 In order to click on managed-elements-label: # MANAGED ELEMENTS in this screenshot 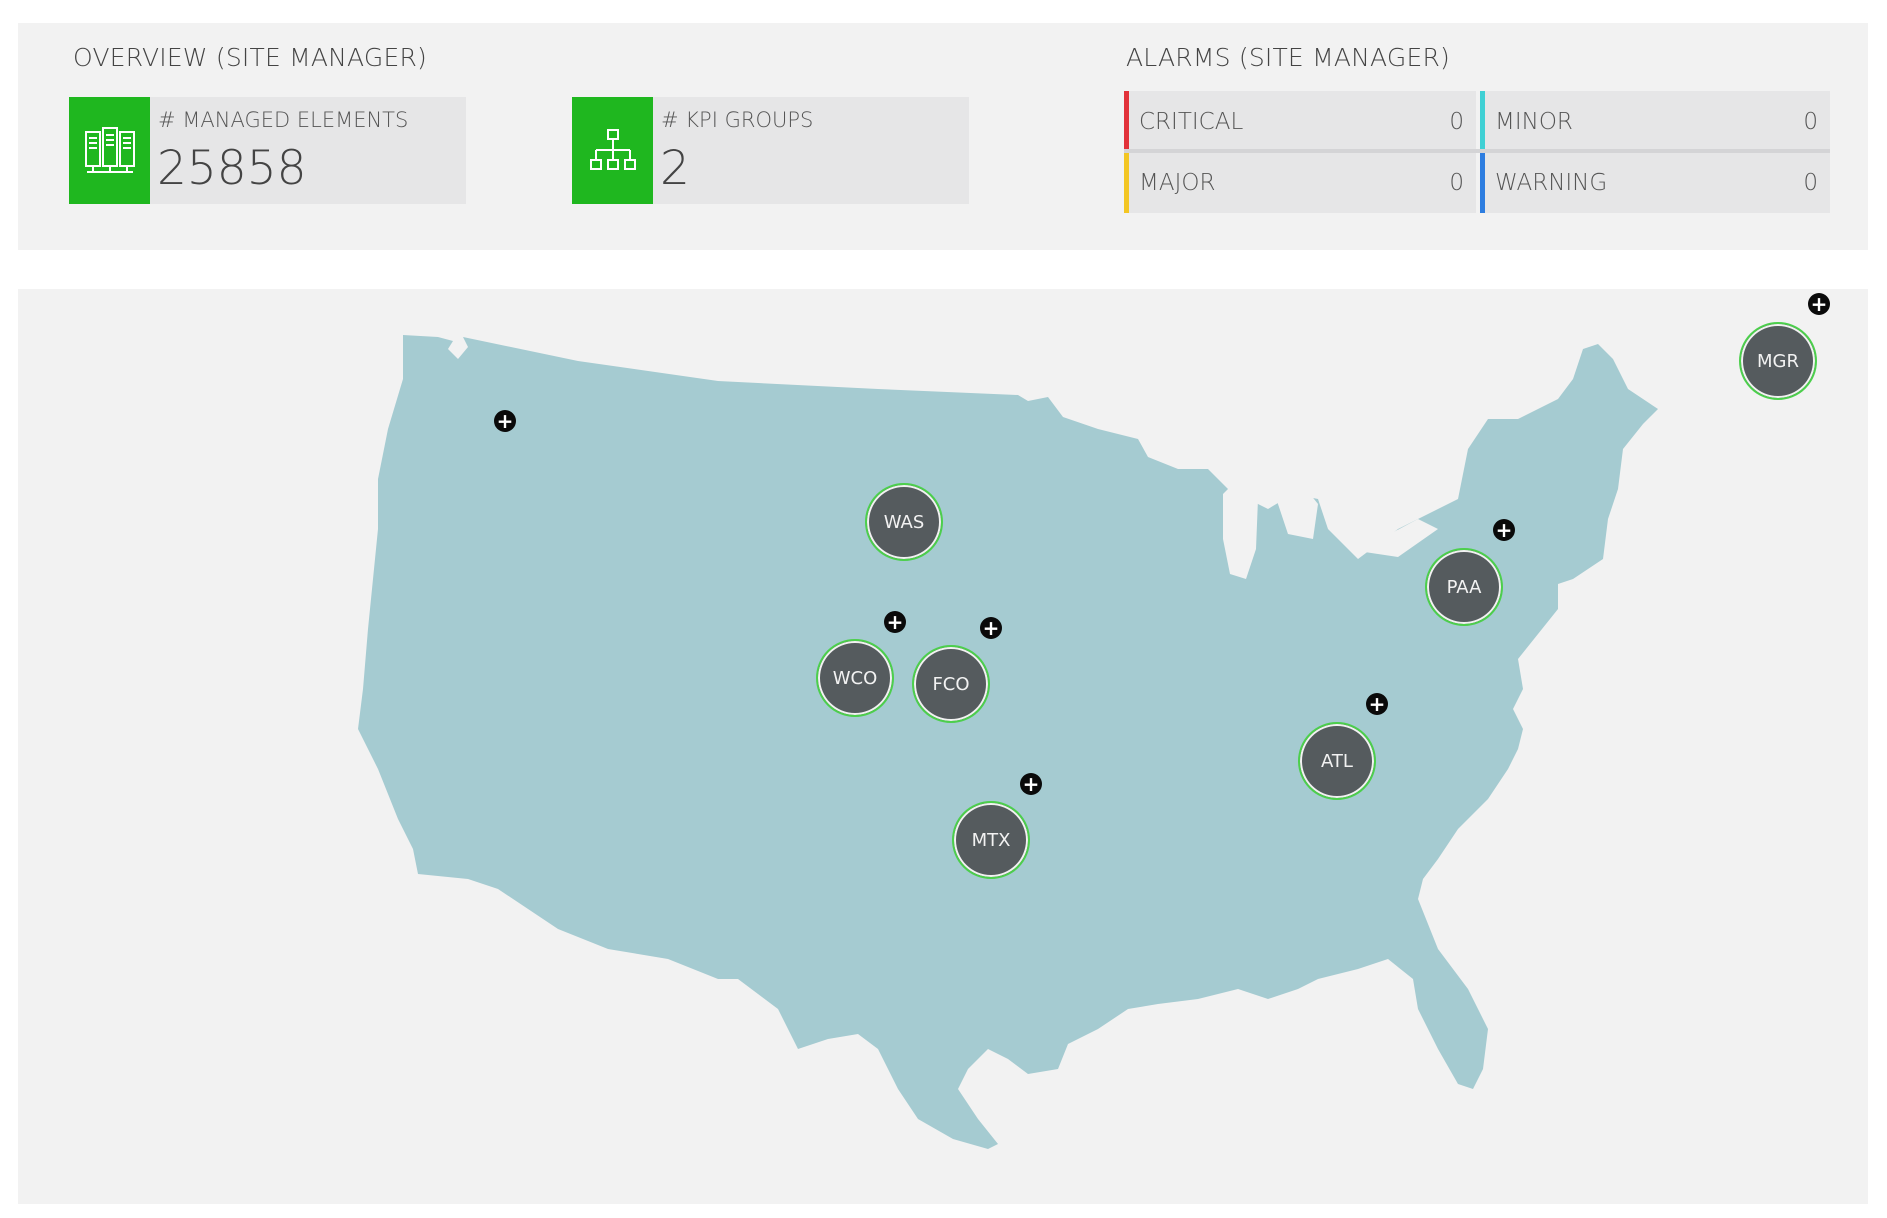, I will do `click(283, 120)`.